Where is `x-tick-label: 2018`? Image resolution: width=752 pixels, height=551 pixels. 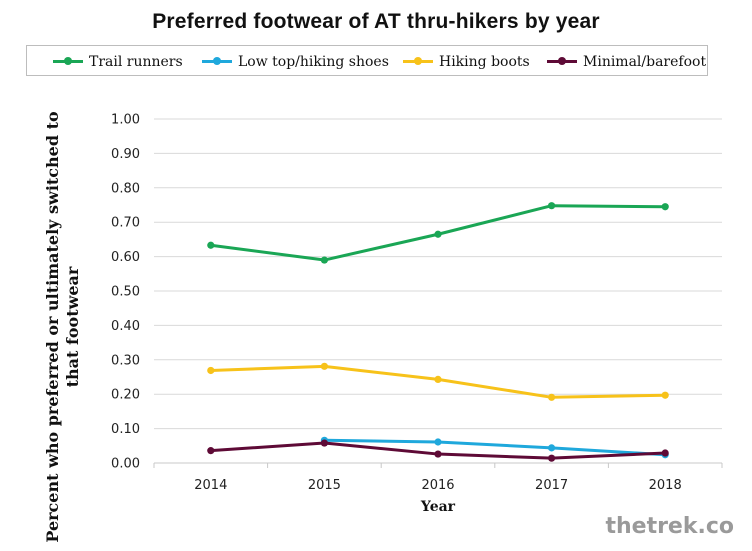
x-tick-label: 2018 is located at coordinates (665, 485).